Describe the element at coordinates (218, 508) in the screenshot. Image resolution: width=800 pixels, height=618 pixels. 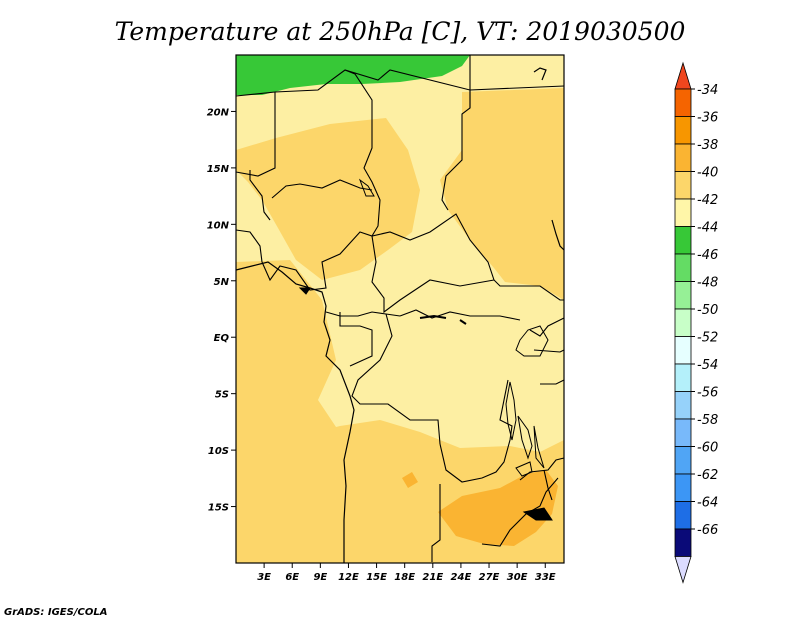
I see `lat-tick-label: 15S` at that location.